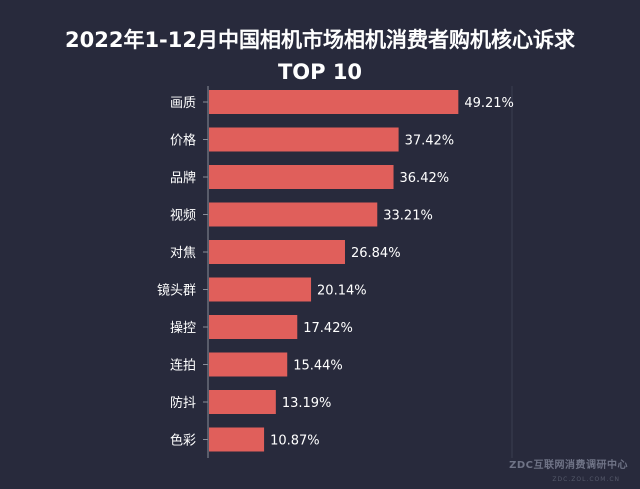  What do you see at coordinates (320, 72) in the screenshot?
I see `chart-subtitle: TOP 10` at bounding box center [320, 72].